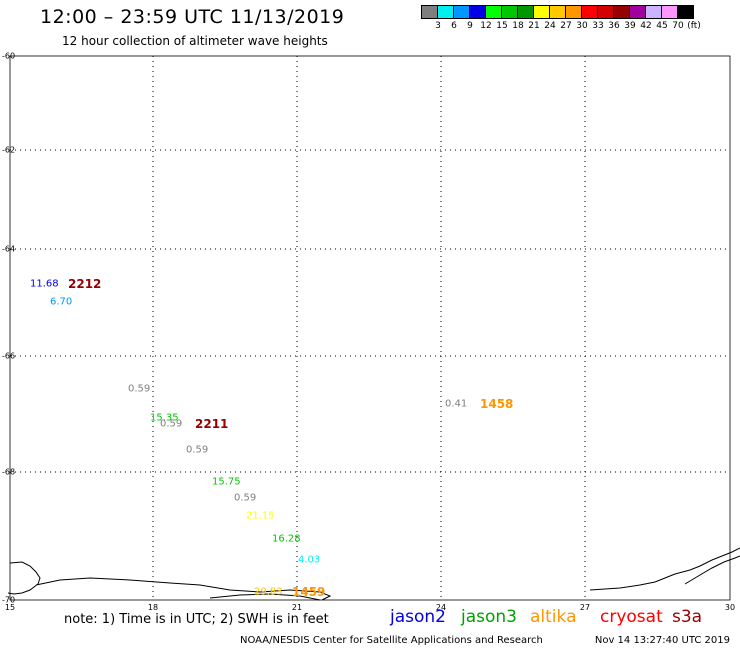  I want to click on wave-height-value: 11.68, so click(44, 284).